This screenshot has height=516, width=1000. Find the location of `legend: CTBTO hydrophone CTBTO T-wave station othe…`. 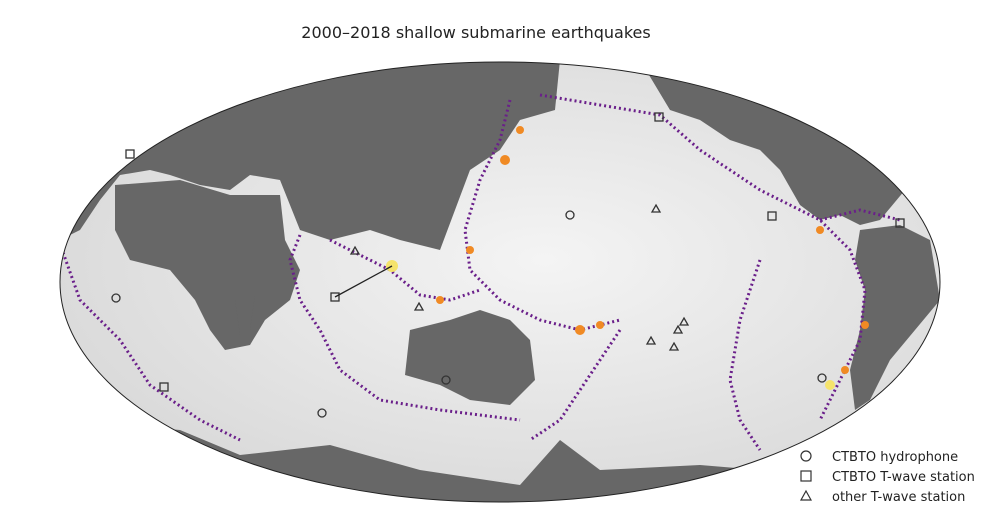

legend: CTBTO hydrophone CTBTO T-wave station othe… is located at coordinates (887, 477).